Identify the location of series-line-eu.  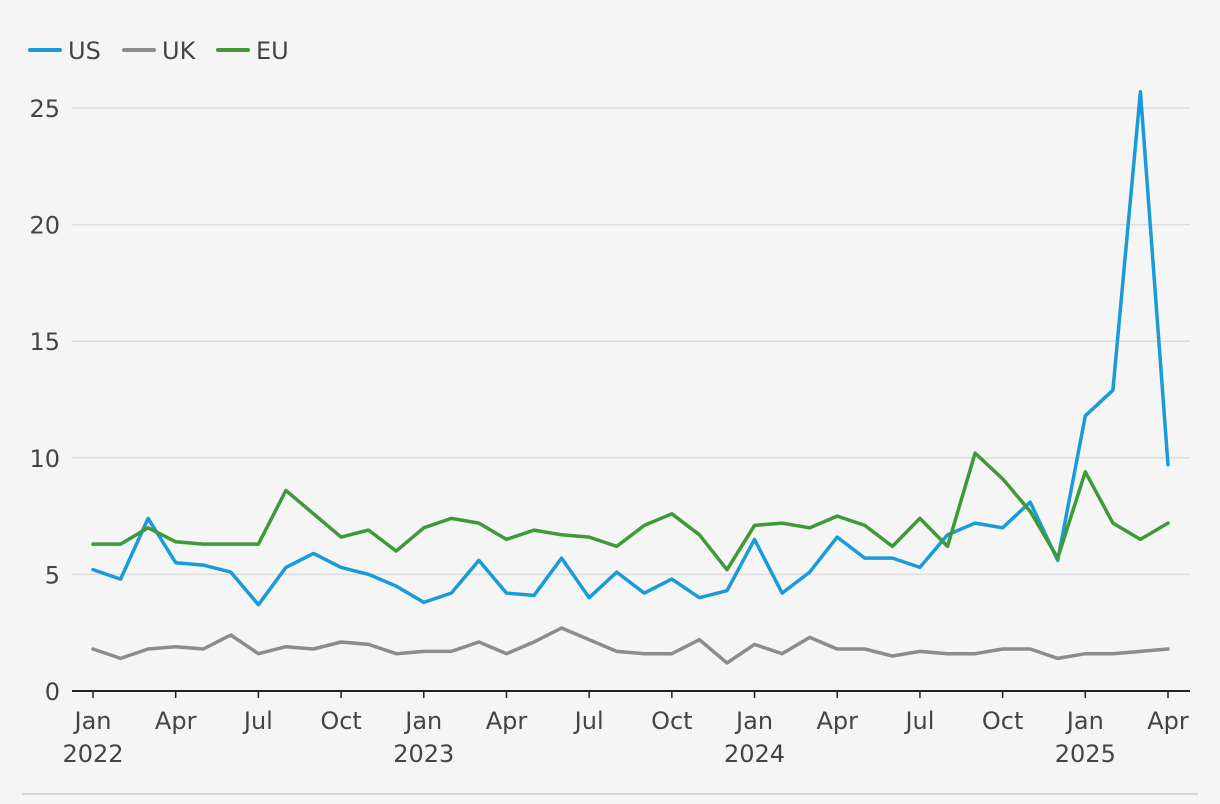
(630, 511).